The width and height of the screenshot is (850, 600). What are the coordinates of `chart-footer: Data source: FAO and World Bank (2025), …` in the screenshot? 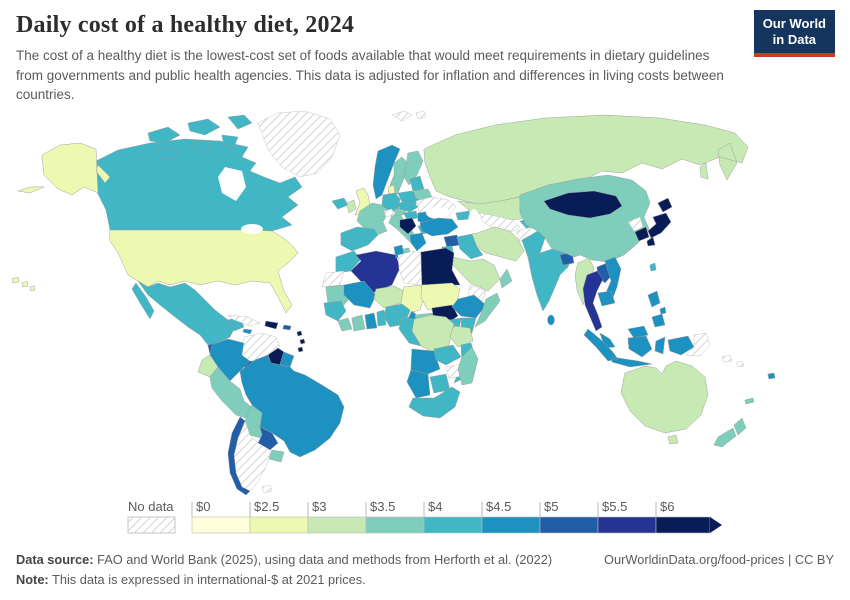 It's located at (425, 559).